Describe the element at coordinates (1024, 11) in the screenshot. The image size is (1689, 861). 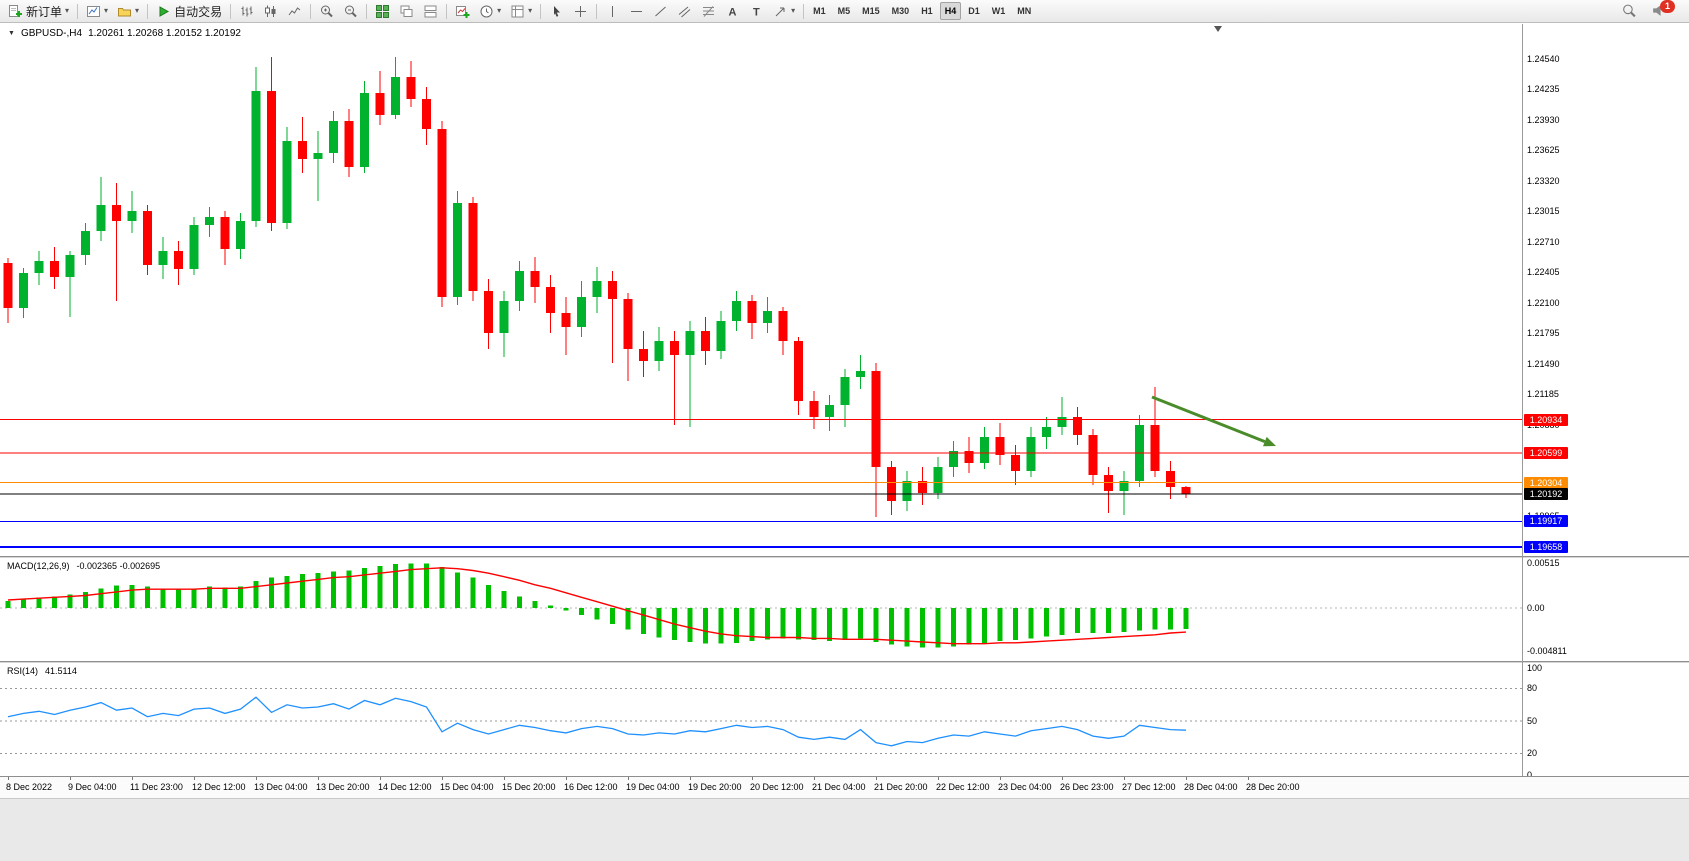
I see `timeframe-button-MN: MN` at that location.